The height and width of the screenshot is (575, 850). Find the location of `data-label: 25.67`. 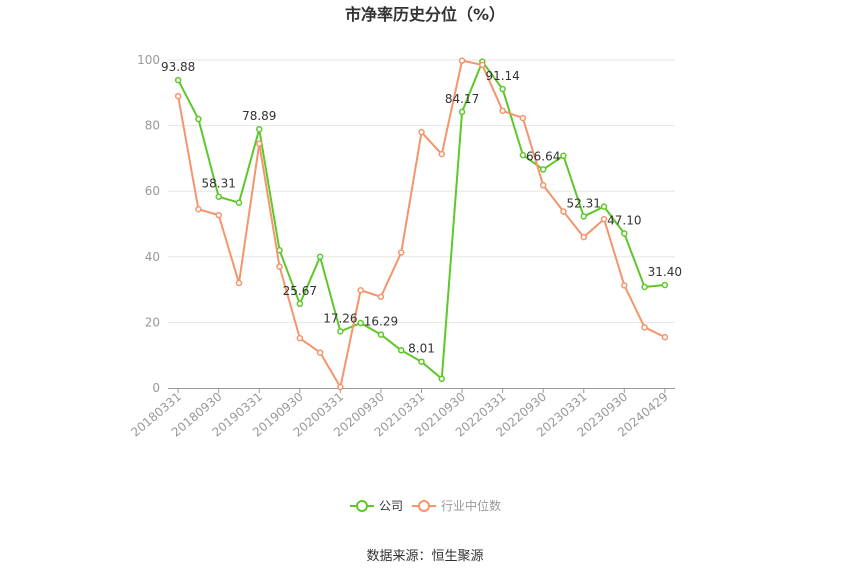

data-label: 25.67 is located at coordinates (300, 291).